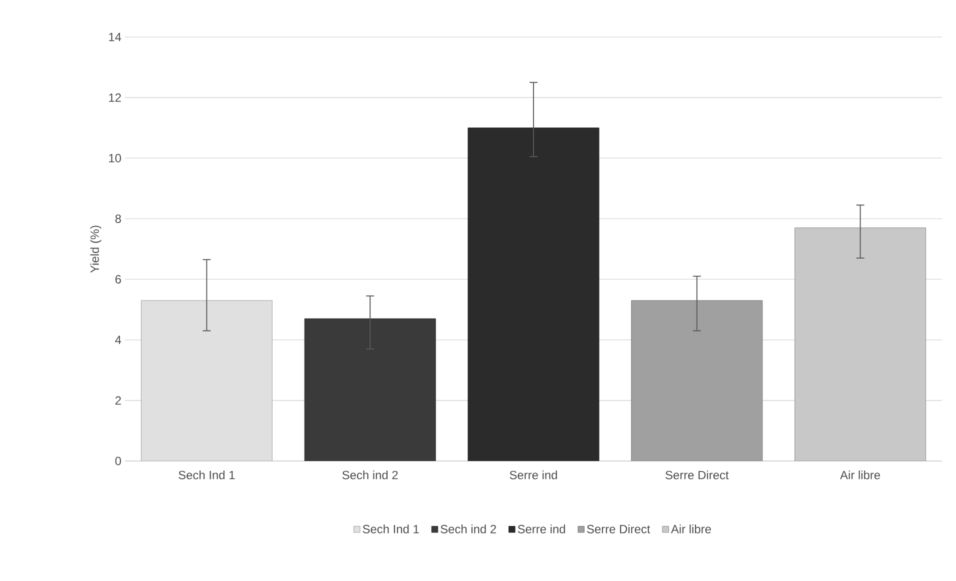  What do you see at coordinates (115, 97) in the screenshot?
I see `y-tick-label: 12` at bounding box center [115, 97].